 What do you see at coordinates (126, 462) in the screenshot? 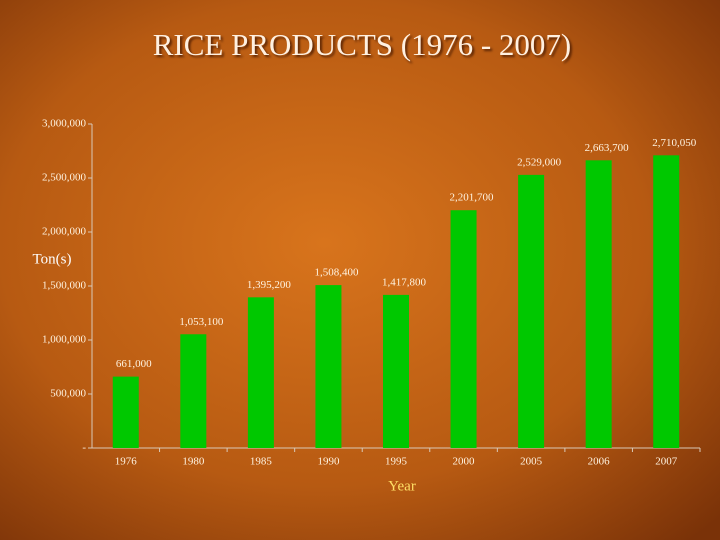
I see `x-tick-label: 1976` at bounding box center [126, 462].